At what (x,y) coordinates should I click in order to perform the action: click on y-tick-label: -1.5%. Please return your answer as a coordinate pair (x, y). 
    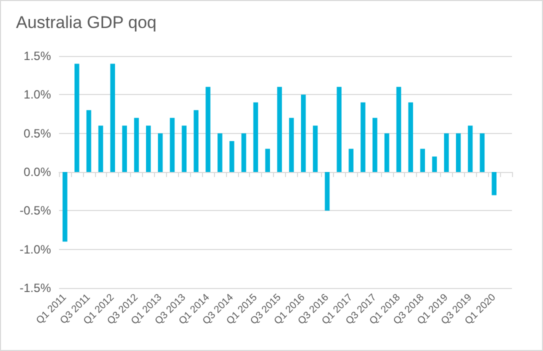
    Looking at the image, I should click on (36, 288).